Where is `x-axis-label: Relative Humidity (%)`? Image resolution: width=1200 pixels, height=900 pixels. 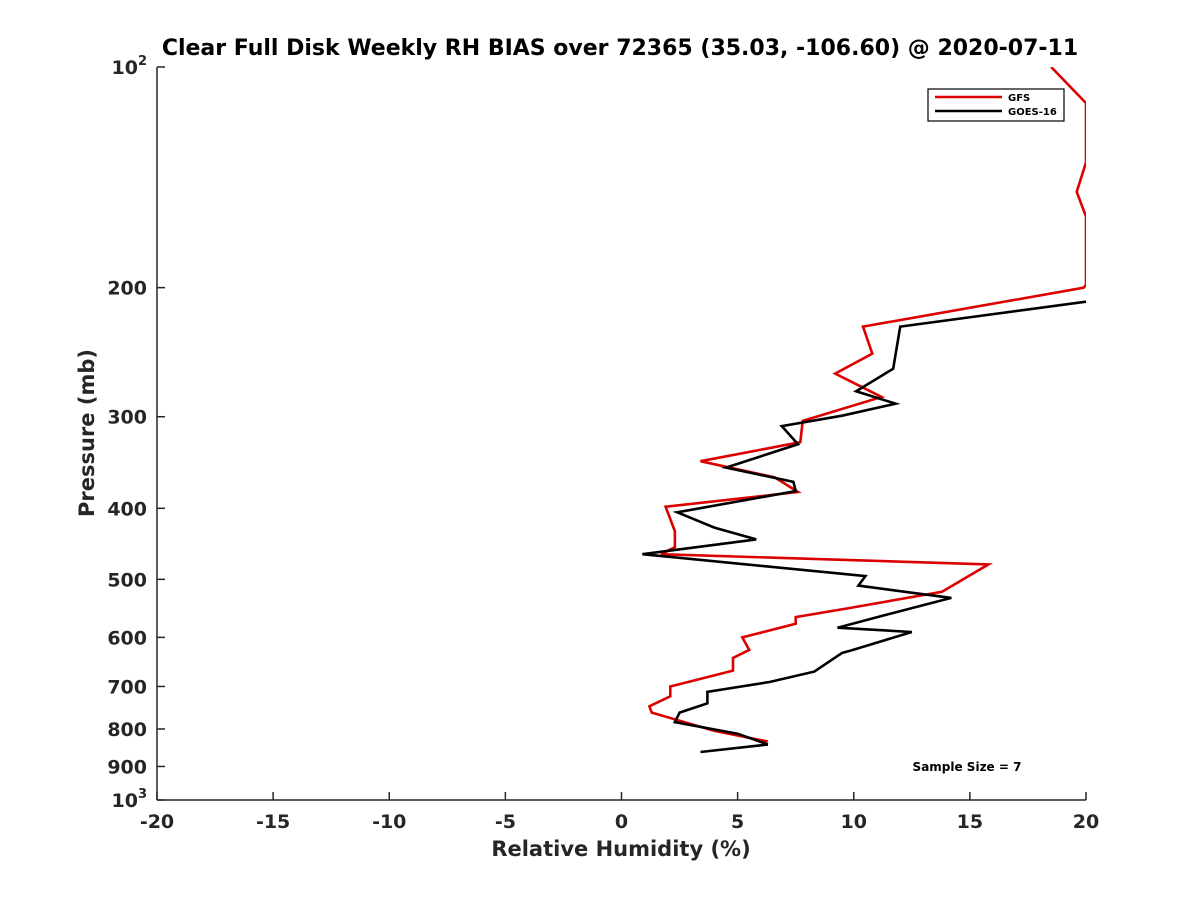 x-axis-label: Relative Humidity (%) is located at coordinates (620, 849).